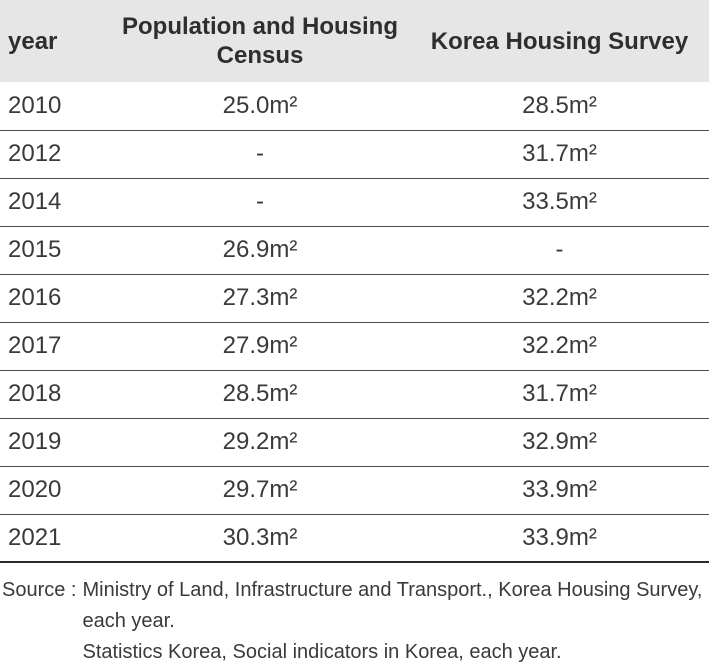 The height and width of the screenshot is (668, 709). I want to click on cell-census: 27.3m², so click(260, 298).